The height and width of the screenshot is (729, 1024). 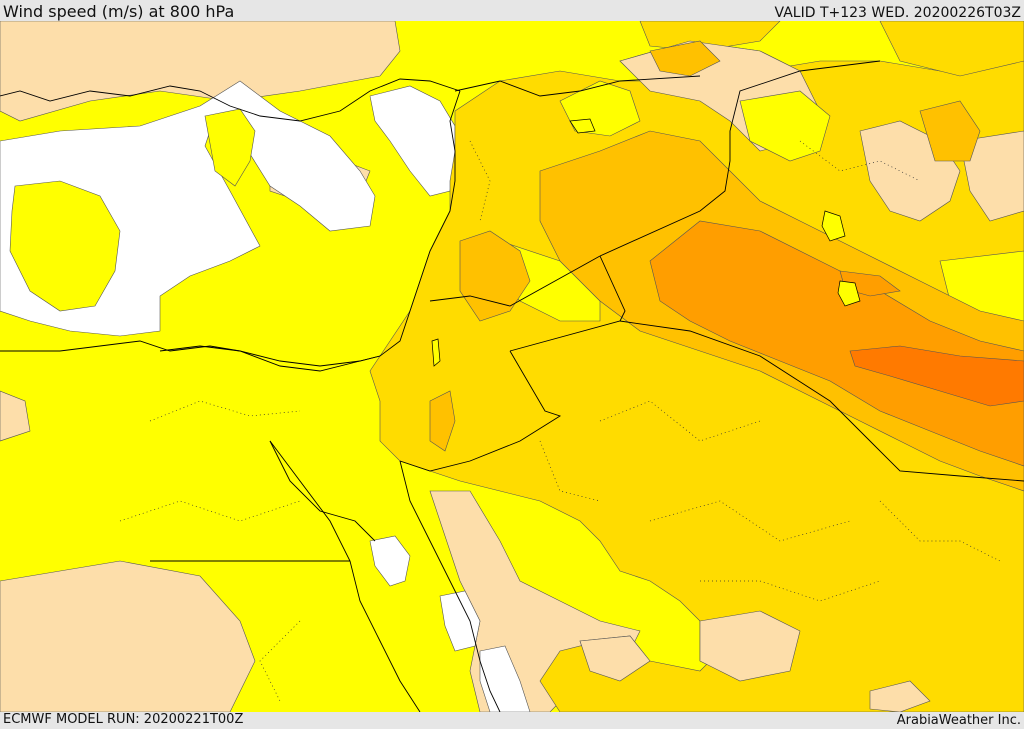 I want to click on coast-gulf-suez, so click(x=322, y=491).